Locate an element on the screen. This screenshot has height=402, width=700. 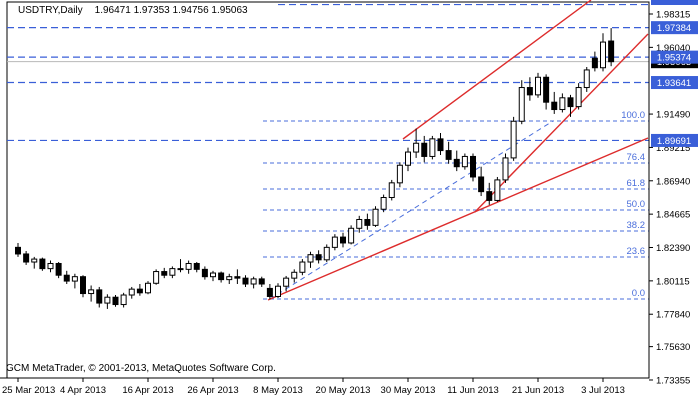
time-tick-label: 21 Jun 2013 is located at coordinates (538, 390).